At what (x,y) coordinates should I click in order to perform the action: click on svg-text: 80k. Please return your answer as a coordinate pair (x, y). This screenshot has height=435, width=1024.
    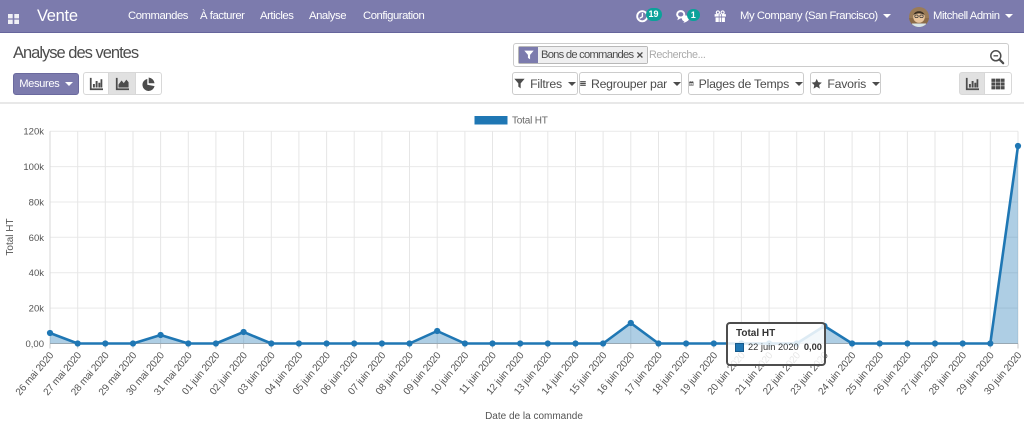
    Looking at the image, I should click on (37, 203).